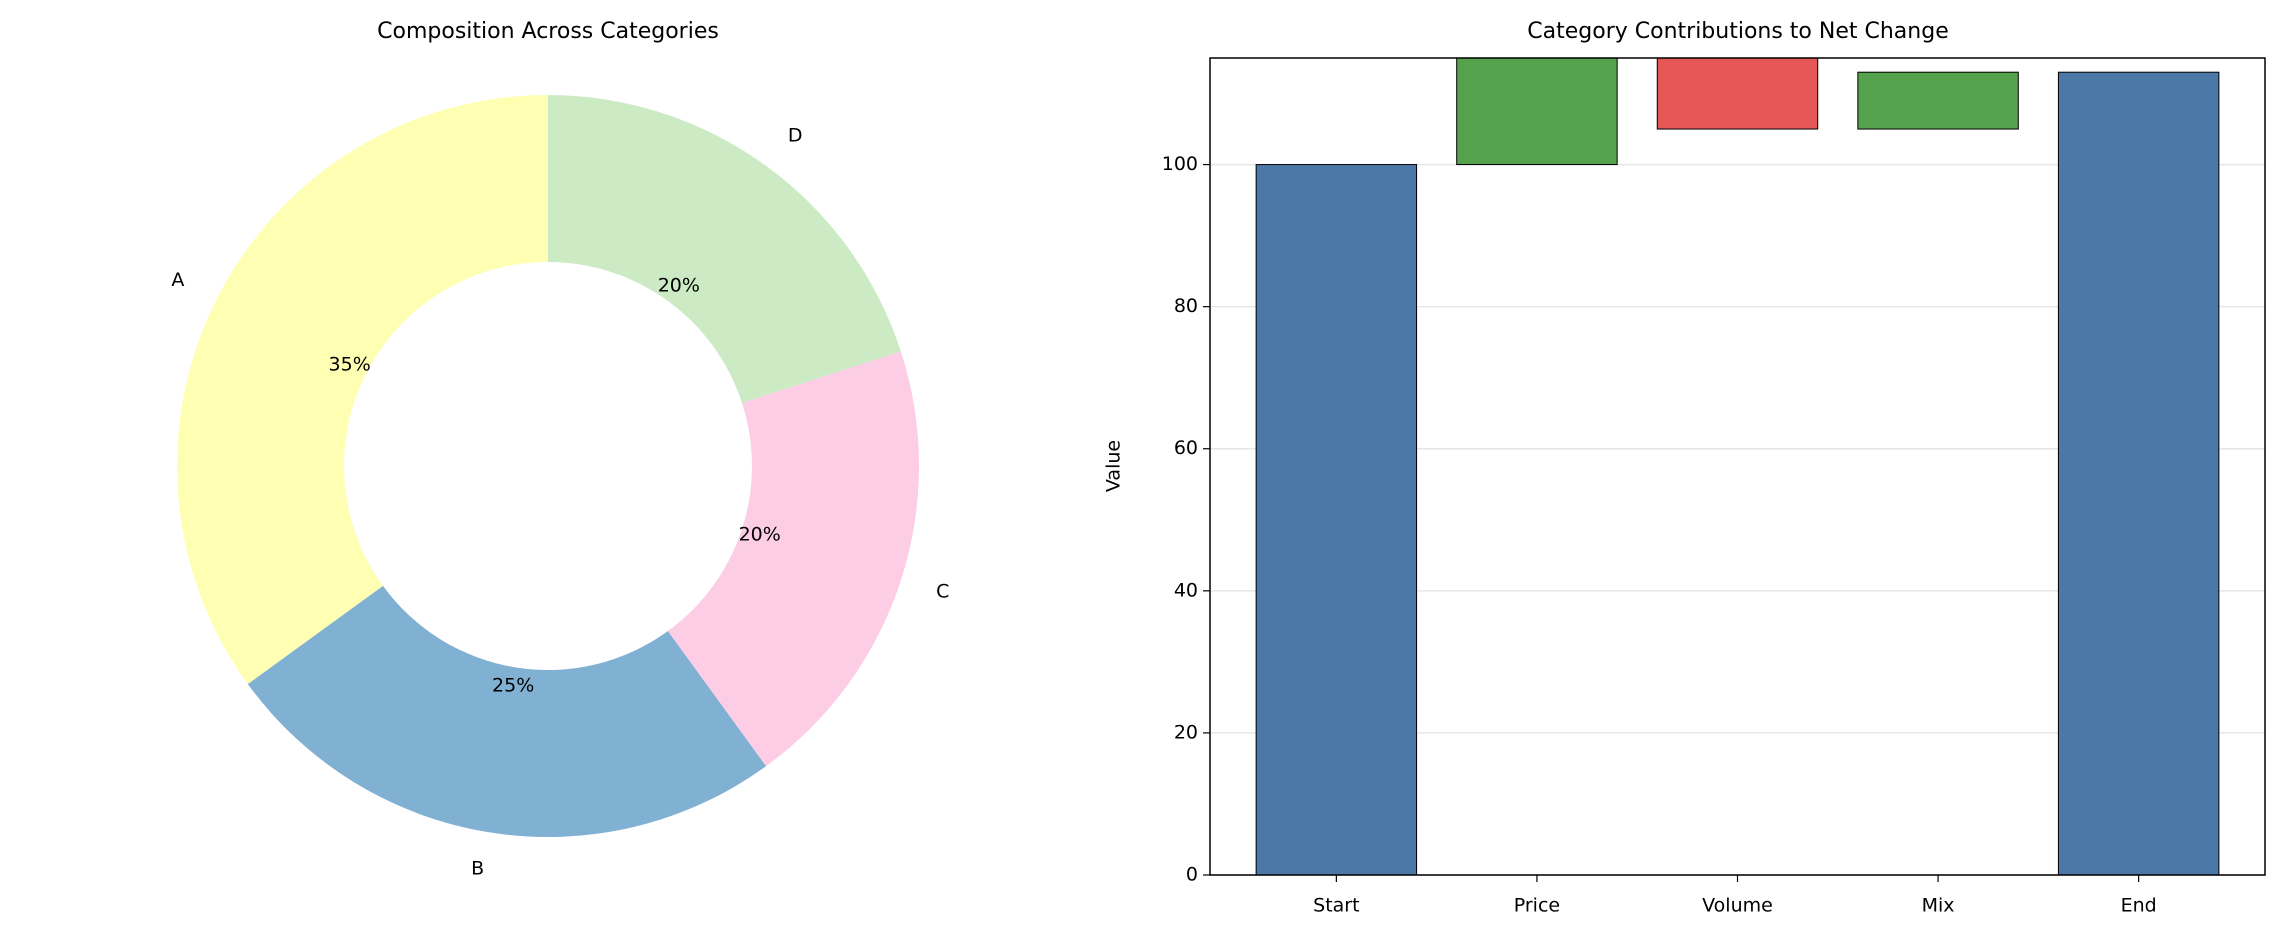 The image size is (2284, 940). Describe the element at coordinates (1186, 306) in the screenshot. I see `y-tick-label: 80` at that location.